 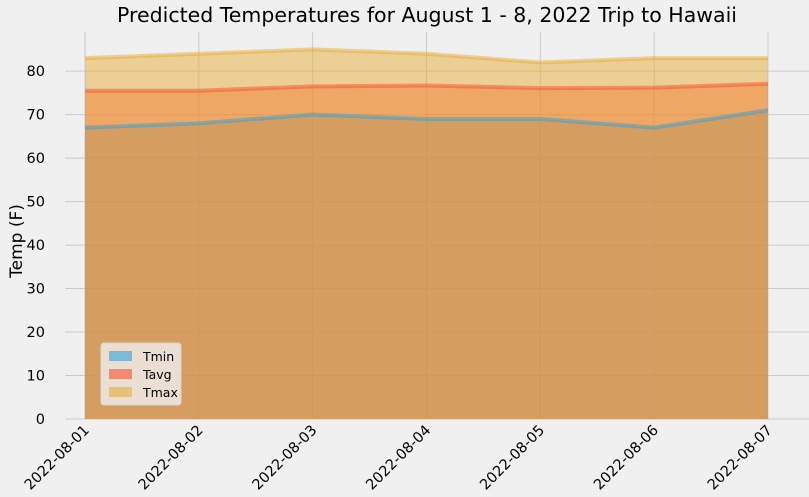 I want to click on legend-label-tavg: Tavg, so click(x=157, y=374).